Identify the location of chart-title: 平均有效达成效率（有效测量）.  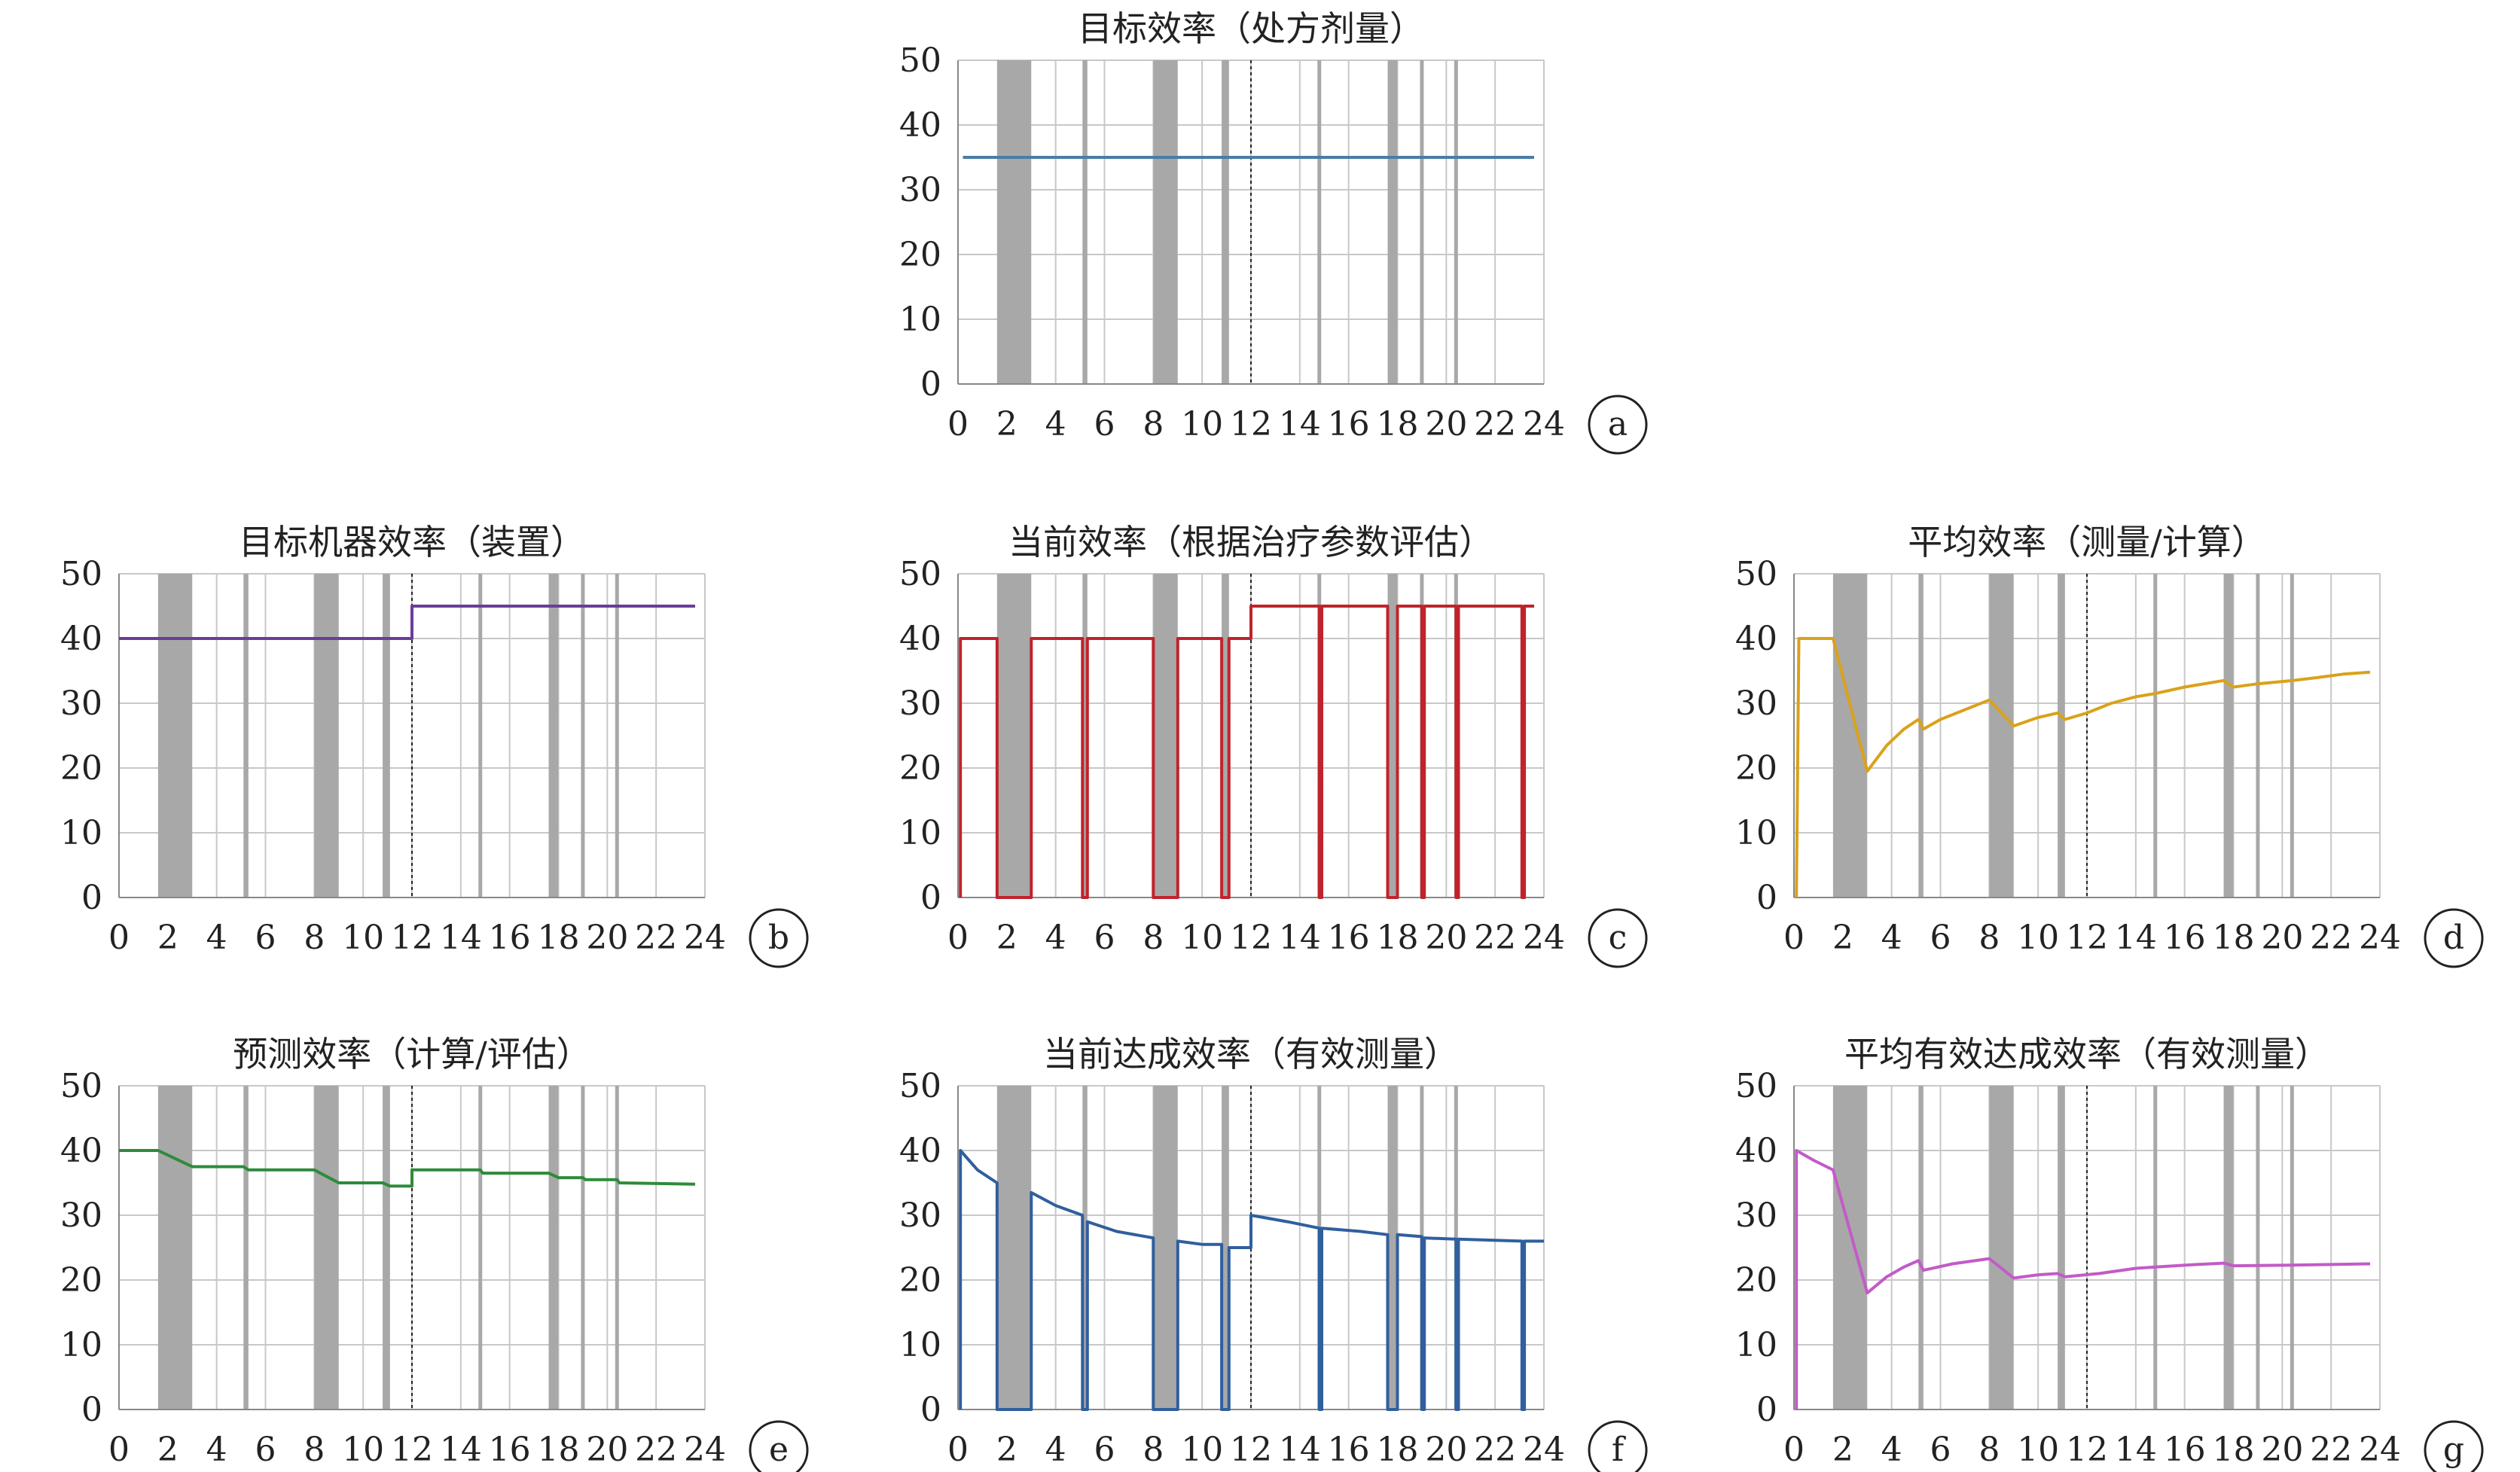
(2086, 1054).